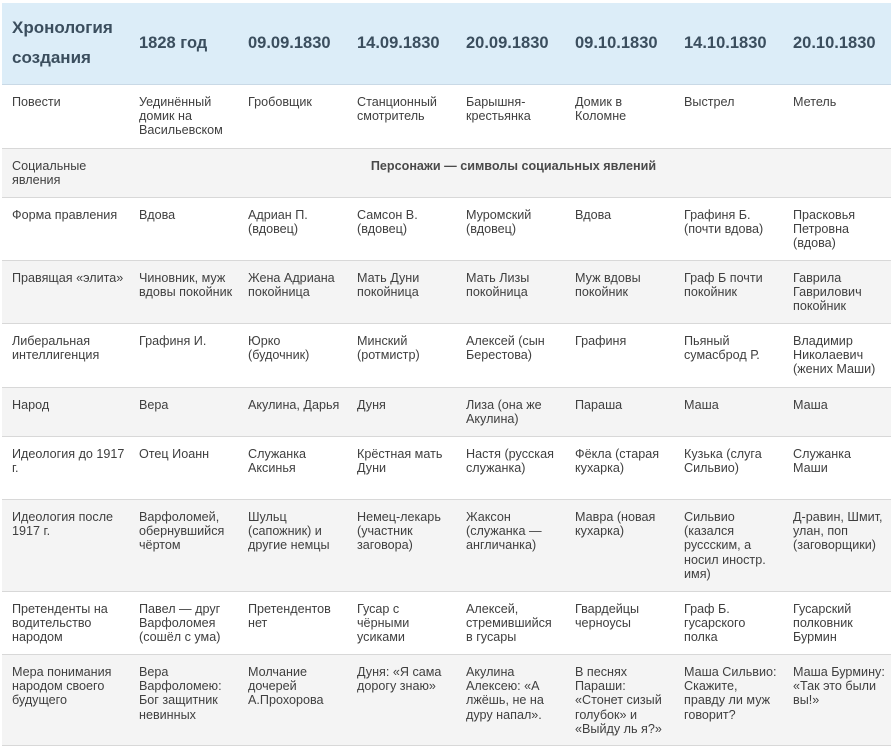 The height and width of the screenshot is (747, 891). Describe the element at coordinates (65, 229) in the screenshot. I see `row-label: Форма правления` at that location.